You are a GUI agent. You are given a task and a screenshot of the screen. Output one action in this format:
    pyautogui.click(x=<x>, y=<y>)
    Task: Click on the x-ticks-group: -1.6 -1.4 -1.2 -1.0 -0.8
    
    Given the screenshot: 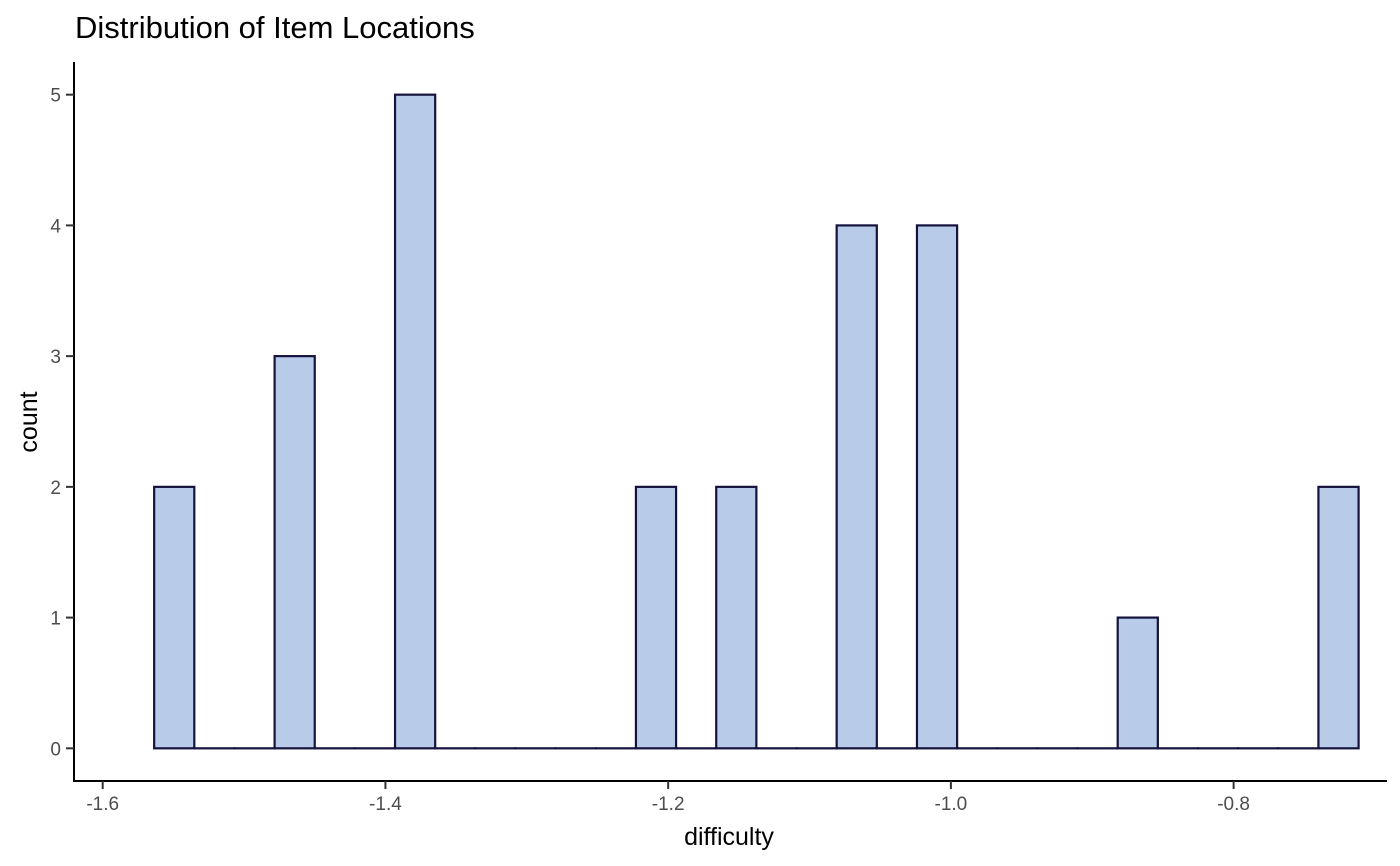 What is the action you would take?
    pyautogui.click(x=668, y=798)
    